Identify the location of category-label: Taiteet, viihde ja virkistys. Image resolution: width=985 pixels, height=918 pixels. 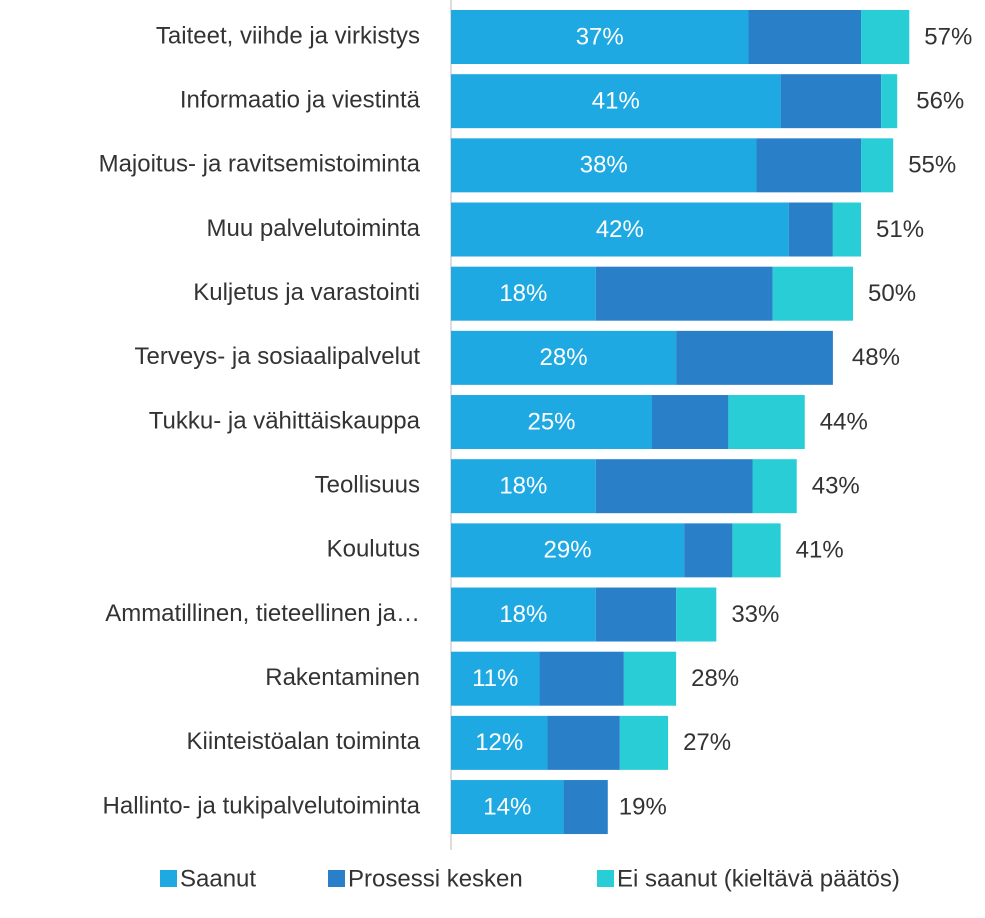
(288, 35).